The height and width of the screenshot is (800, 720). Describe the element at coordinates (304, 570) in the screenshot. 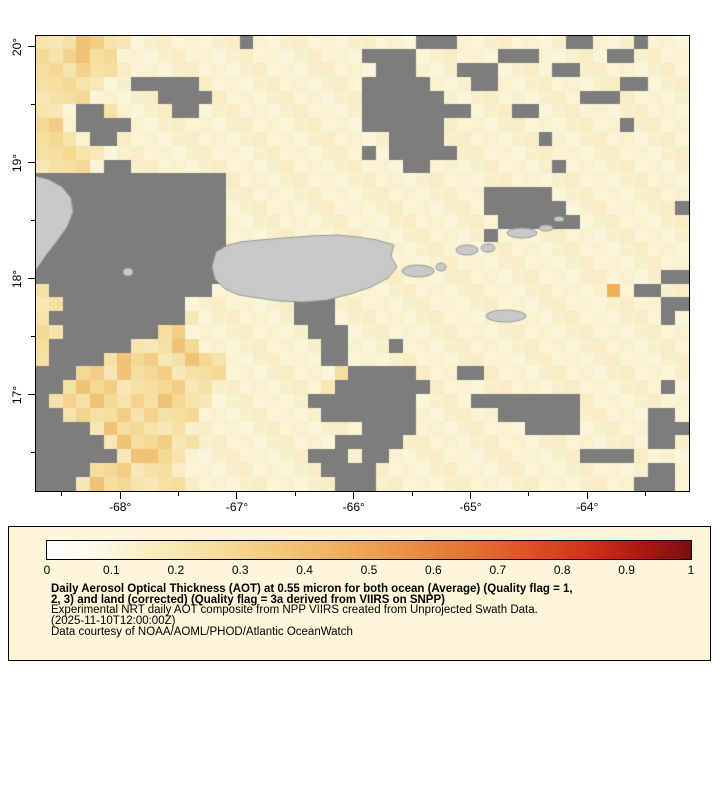

I see `colorbar-tick-label: 0.4` at that location.